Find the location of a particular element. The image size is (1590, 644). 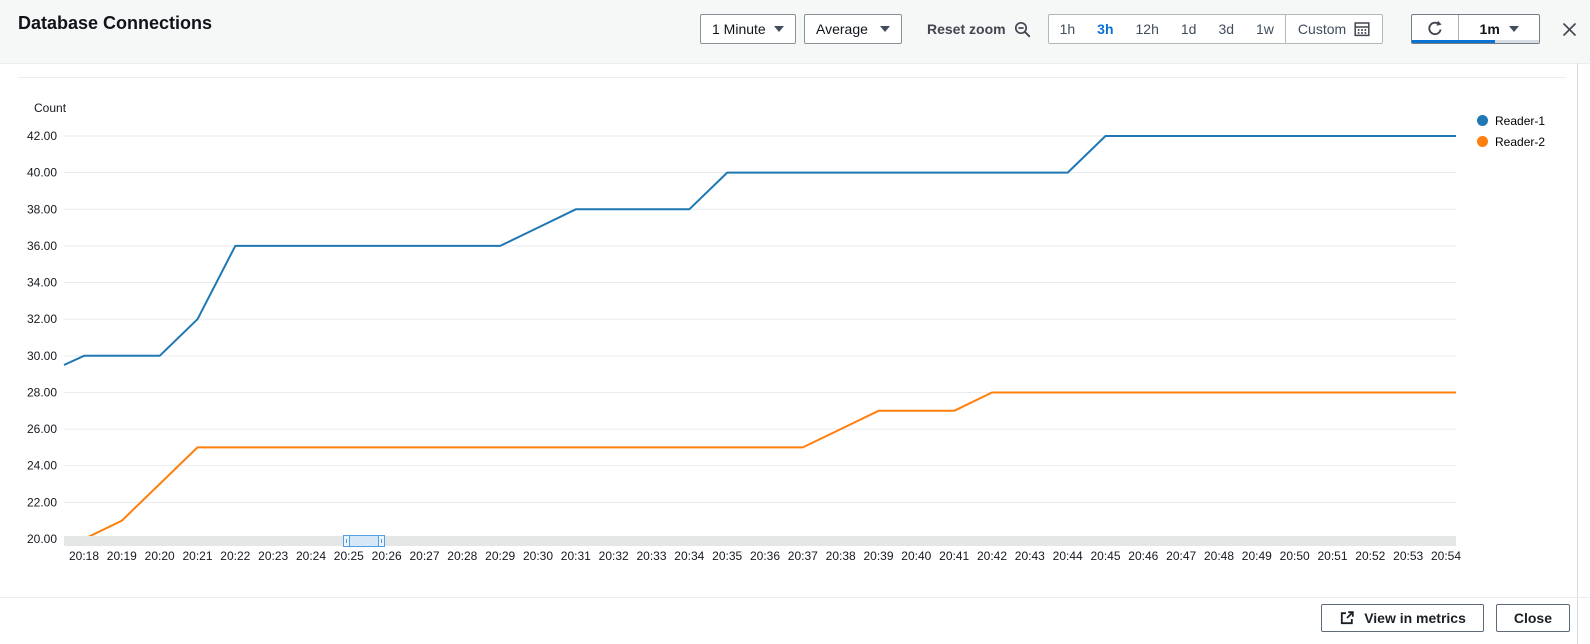

external-link-icon is located at coordinates (1347, 618).